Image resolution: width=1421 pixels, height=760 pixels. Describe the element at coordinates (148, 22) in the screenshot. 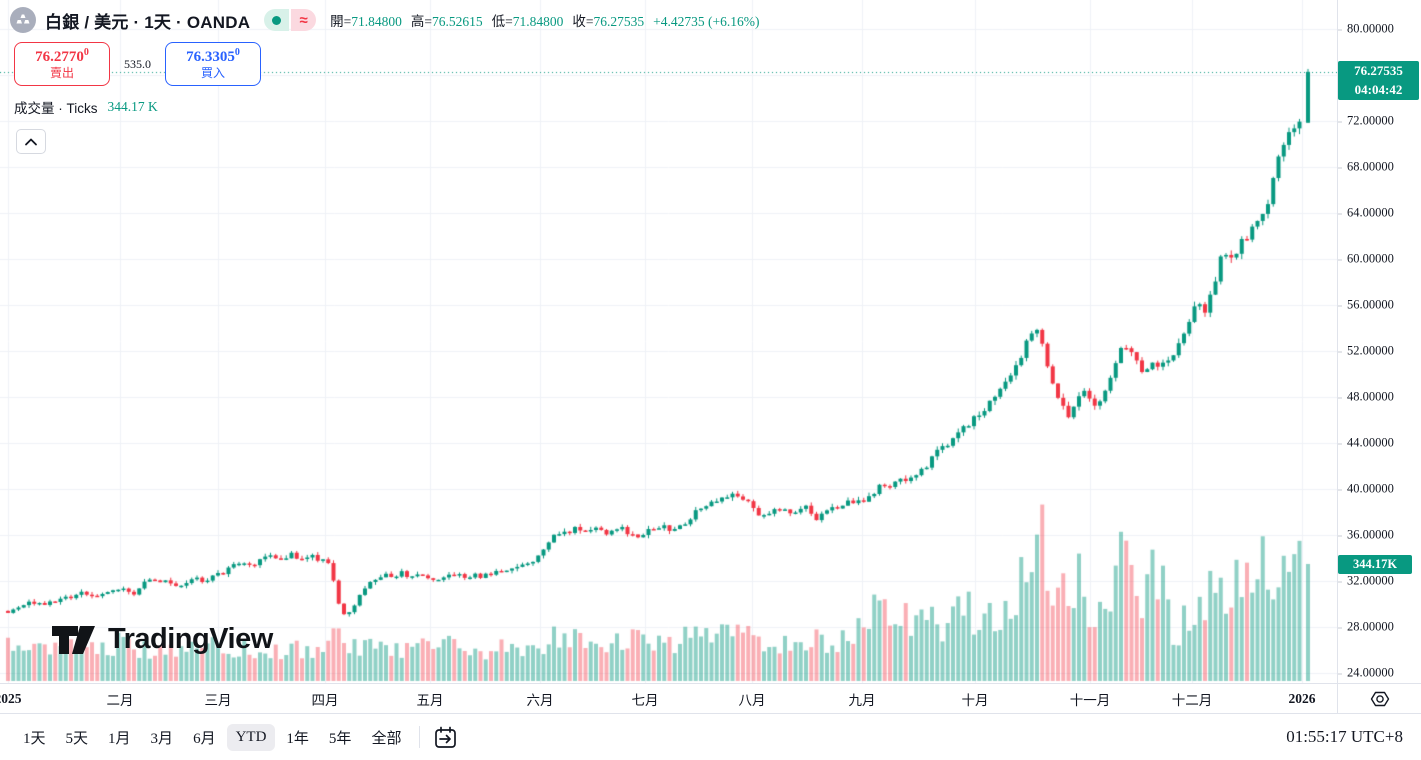

I see `symbol-title: 白銀 / 美元 · 1天 · OANDA` at that location.